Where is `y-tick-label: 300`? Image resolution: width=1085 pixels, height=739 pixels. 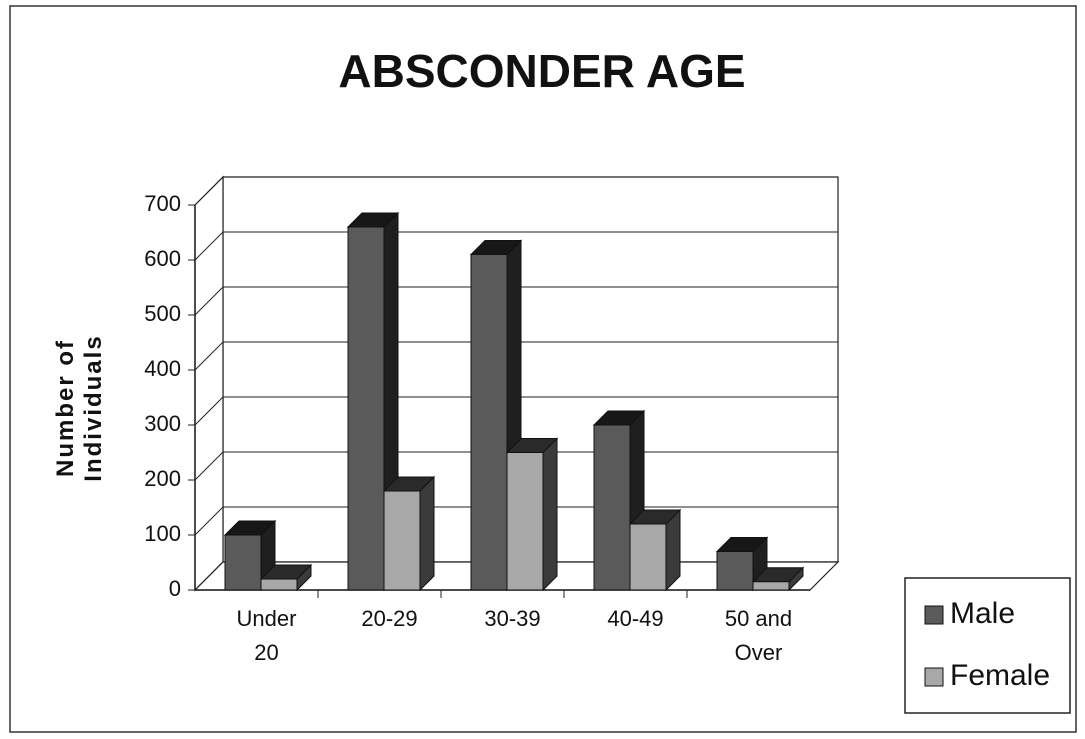 y-tick-label: 300 is located at coordinates (162, 423).